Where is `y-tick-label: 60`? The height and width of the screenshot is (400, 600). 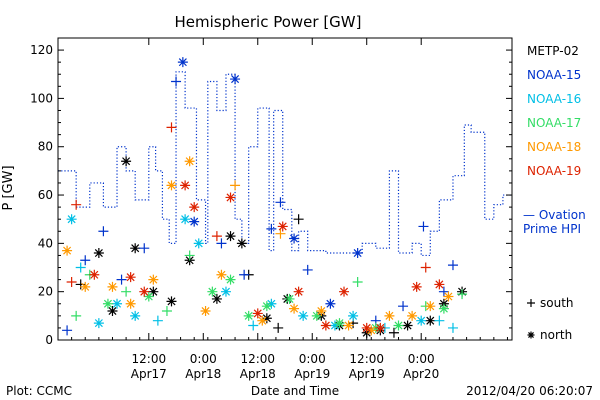
y-tick-label: 60 is located at coordinates (45, 195).